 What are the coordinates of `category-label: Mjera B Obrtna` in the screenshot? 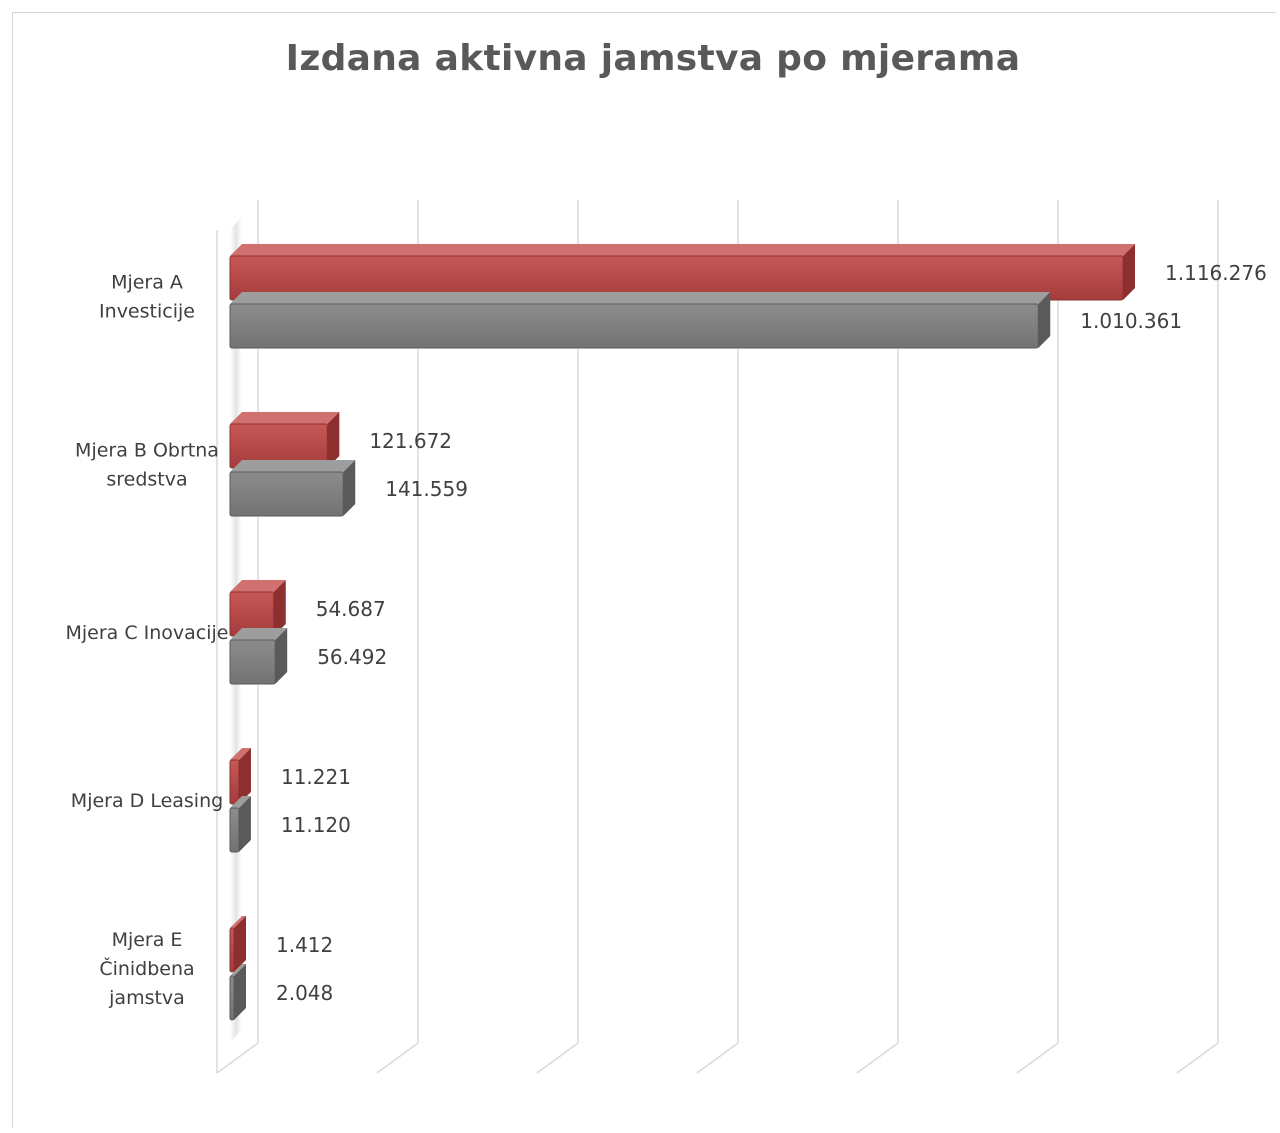 It's located at (147, 451).